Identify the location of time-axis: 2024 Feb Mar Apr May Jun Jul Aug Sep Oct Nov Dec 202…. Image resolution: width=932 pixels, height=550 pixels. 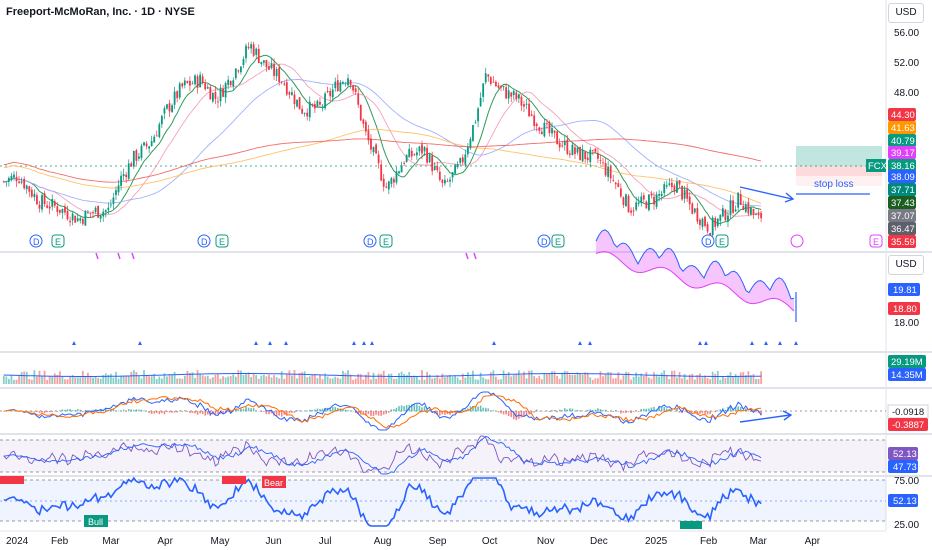
(413, 541).